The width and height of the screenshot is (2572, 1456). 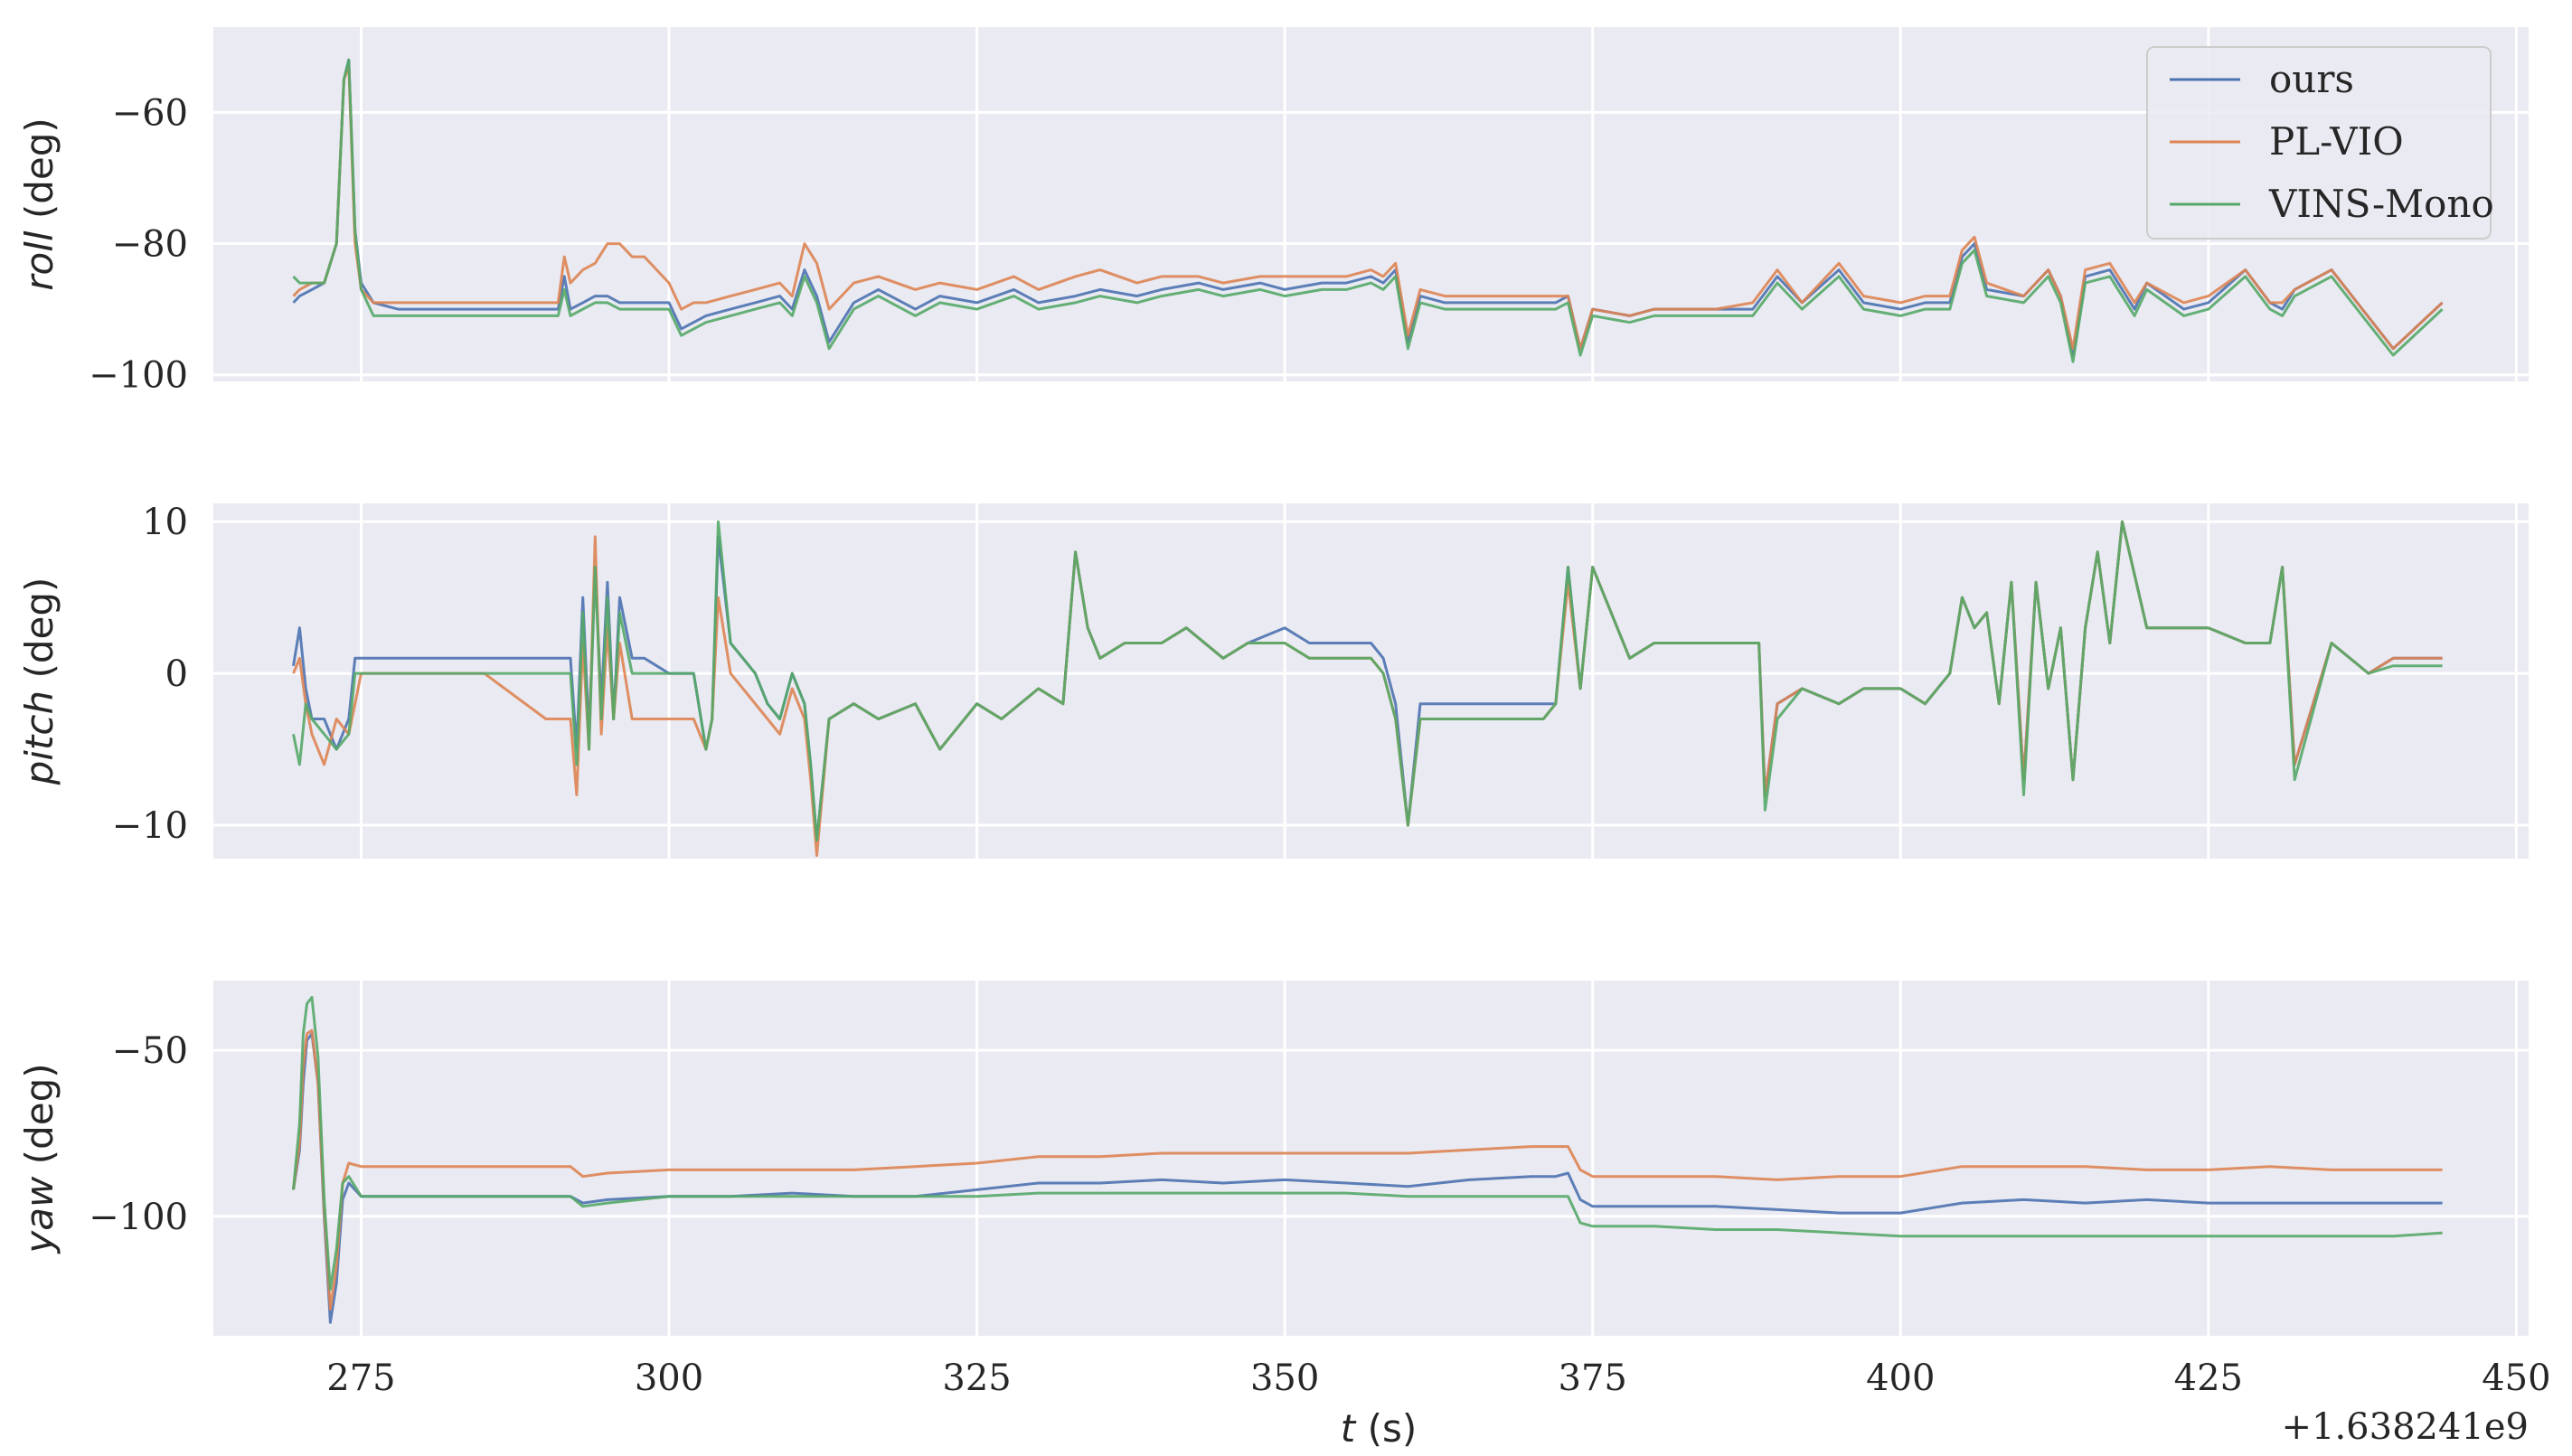 What do you see at coordinates (150, 113) in the screenshot?
I see `y-tick-label-roll-0: −60` at bounding box center [150, 113].